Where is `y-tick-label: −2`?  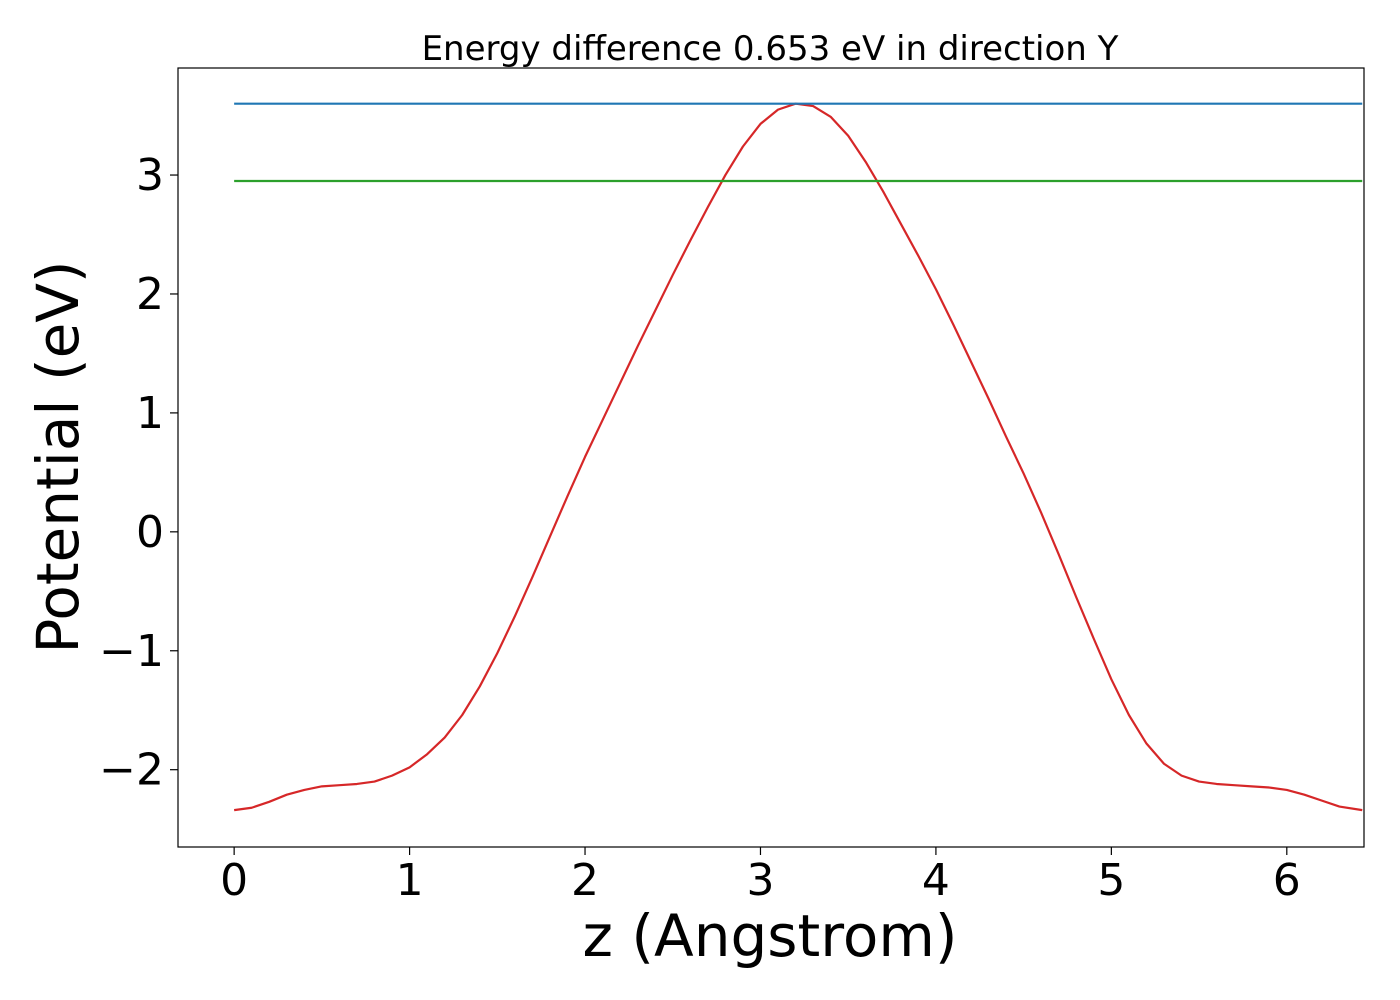
y-tick-label: −2 is located at coordinates (131, 770).